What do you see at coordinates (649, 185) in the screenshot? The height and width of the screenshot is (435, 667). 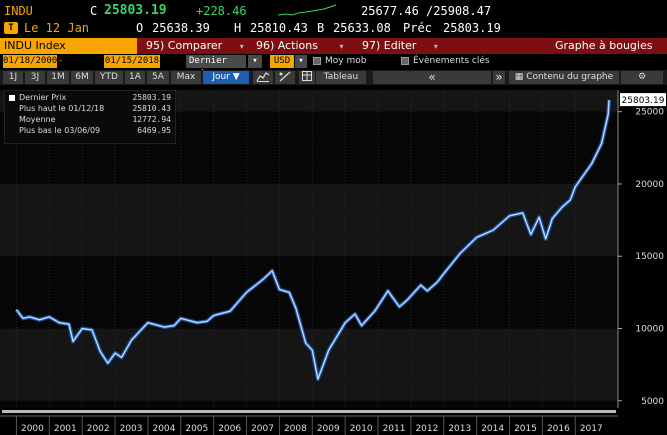 I see `y-tick-label: 20000` at bounding box center [649, 185].